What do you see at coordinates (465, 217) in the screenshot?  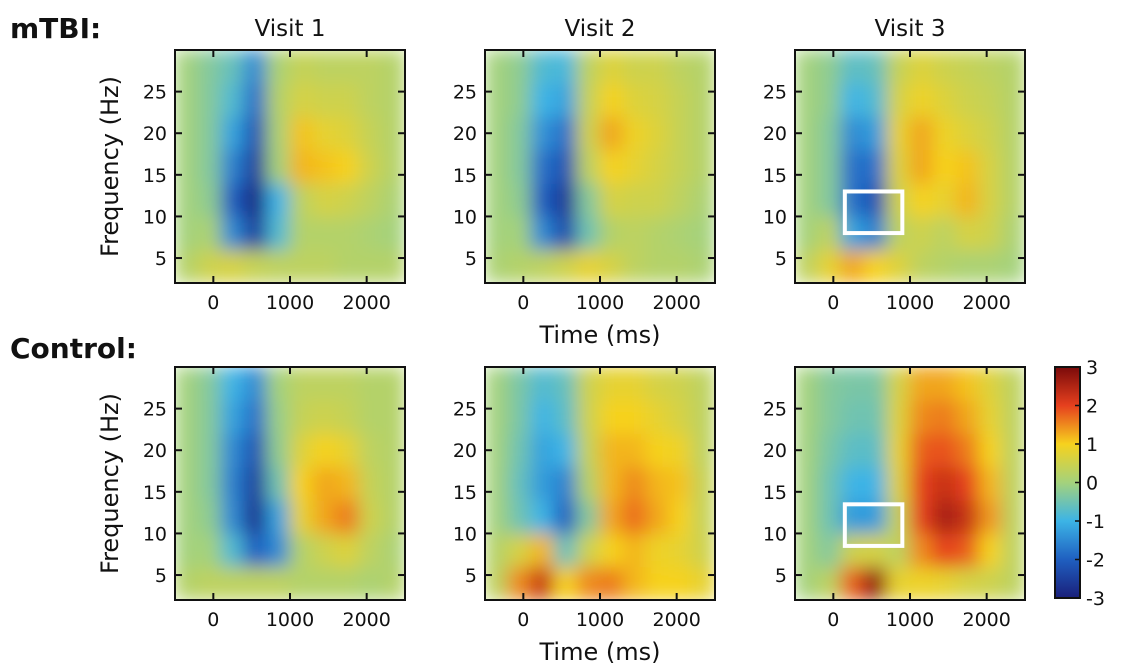 I see `y-tick-label: 10` at bounding box center [465, 217].